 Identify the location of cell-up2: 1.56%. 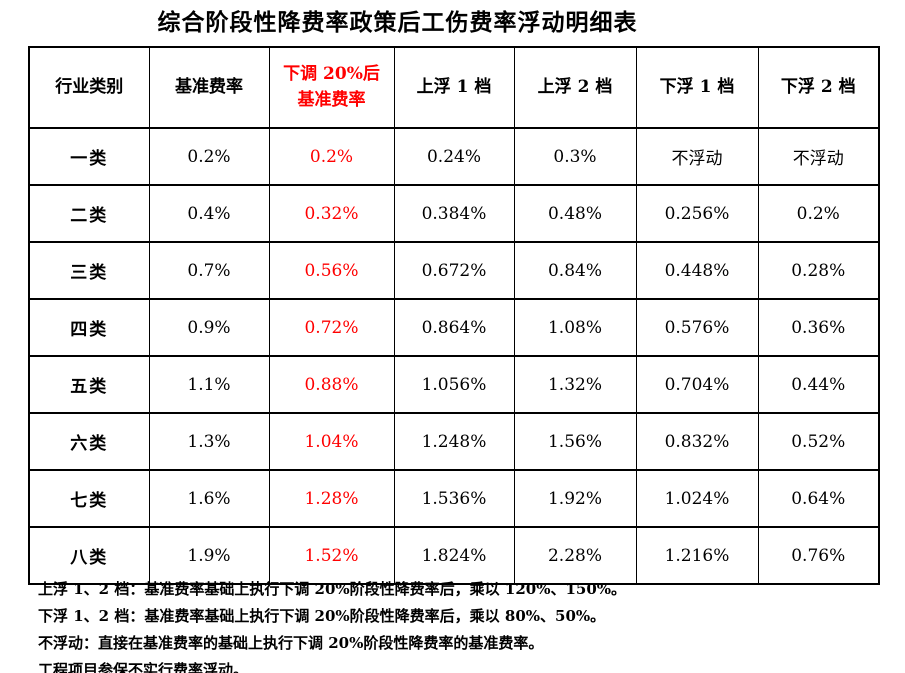
(575, 441).